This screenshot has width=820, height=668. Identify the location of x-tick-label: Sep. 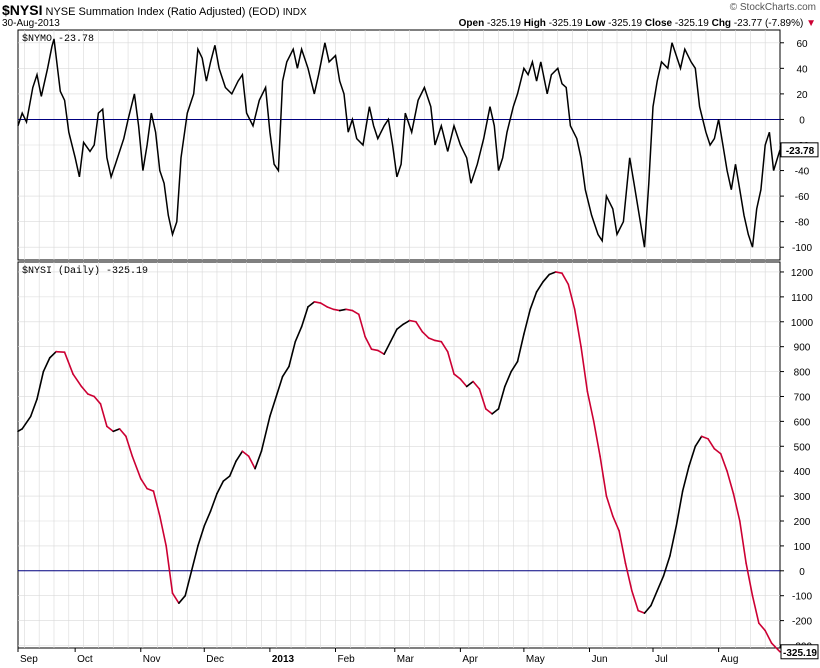
(29, 659).